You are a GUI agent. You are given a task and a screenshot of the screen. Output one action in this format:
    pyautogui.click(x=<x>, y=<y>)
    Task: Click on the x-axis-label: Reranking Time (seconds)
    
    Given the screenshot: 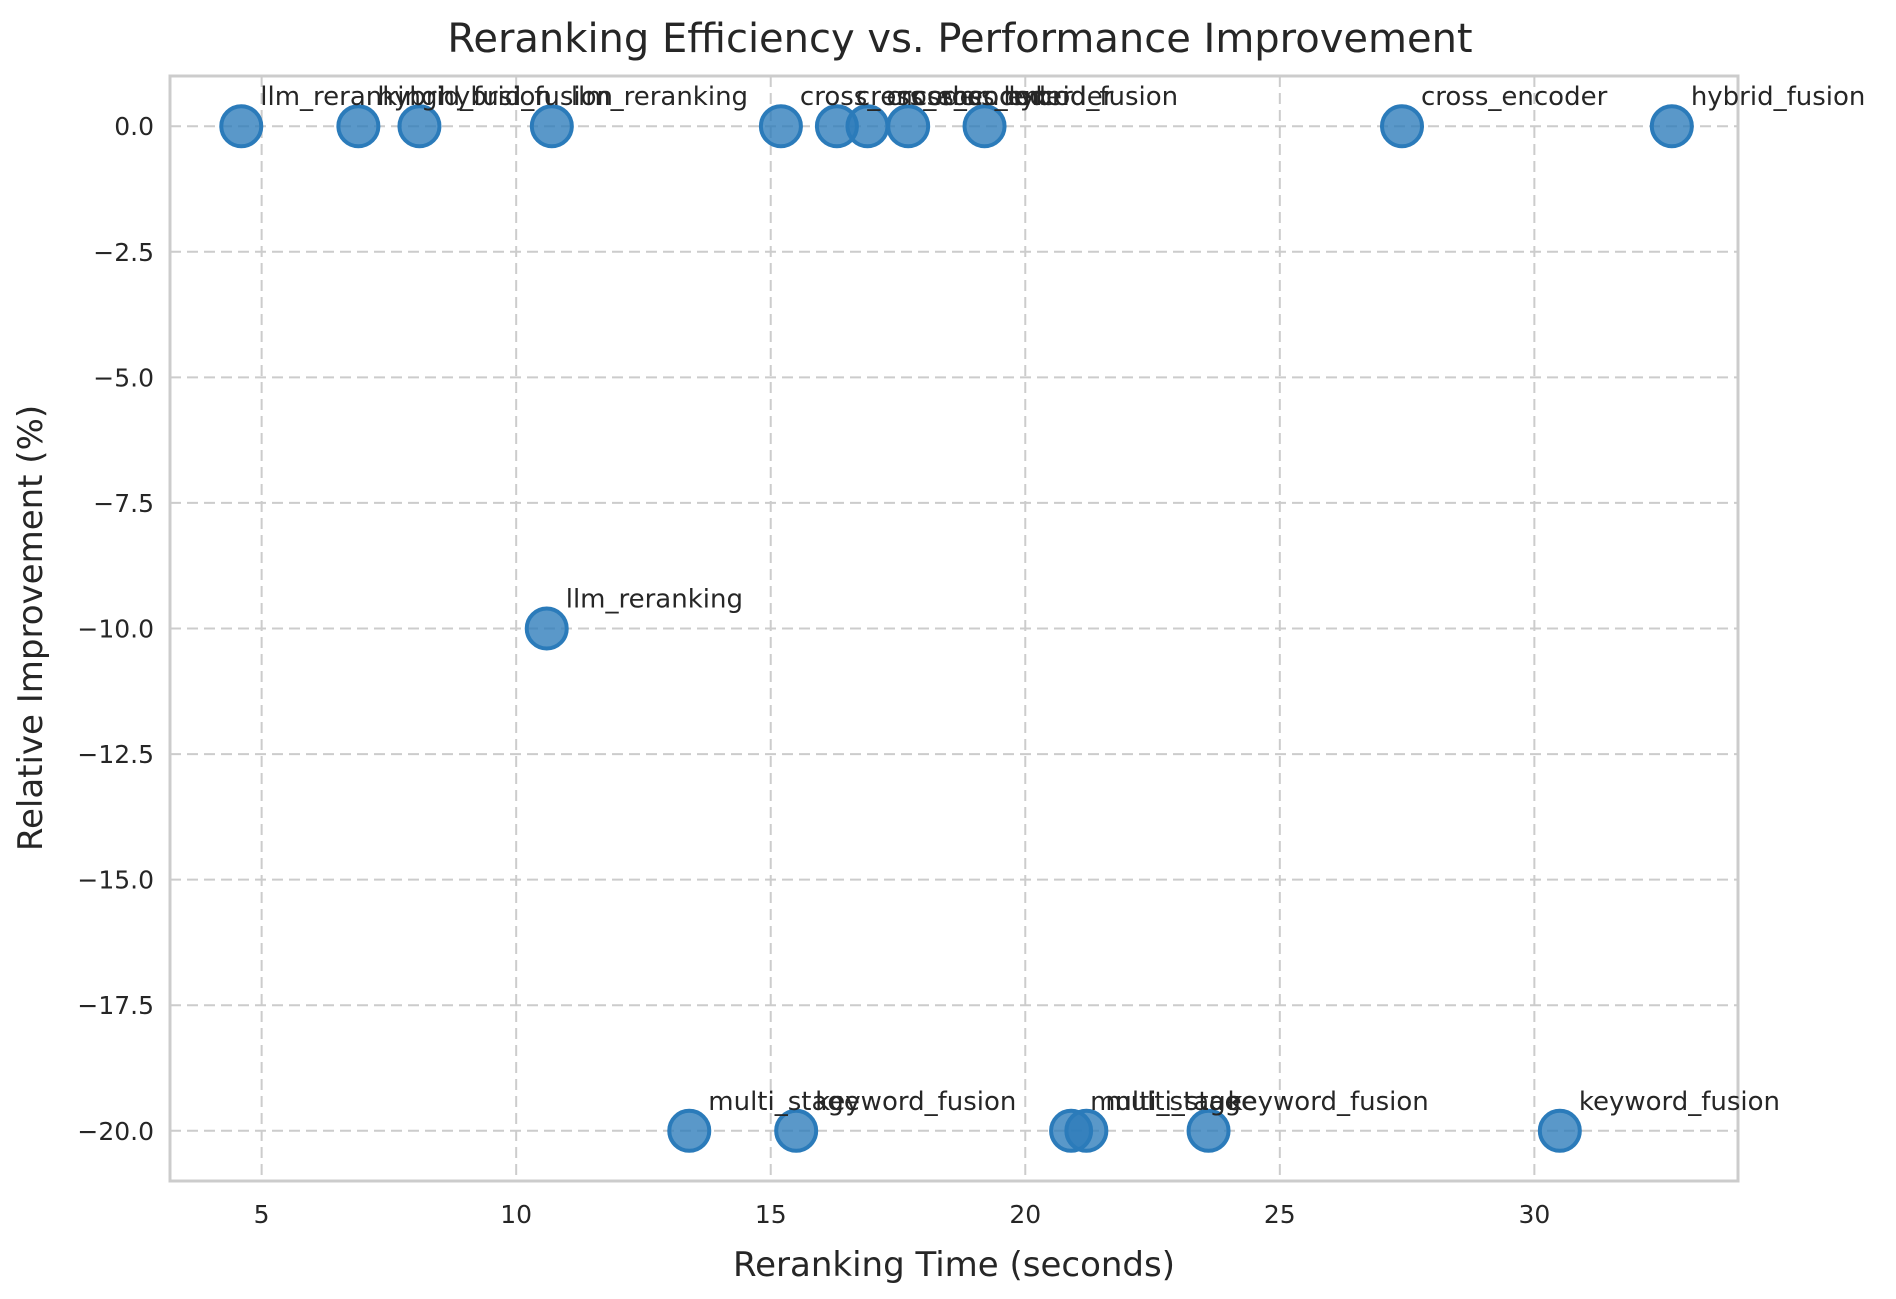 What is the action you would take?
    pyautogui.click(x=954, y=1265)
    